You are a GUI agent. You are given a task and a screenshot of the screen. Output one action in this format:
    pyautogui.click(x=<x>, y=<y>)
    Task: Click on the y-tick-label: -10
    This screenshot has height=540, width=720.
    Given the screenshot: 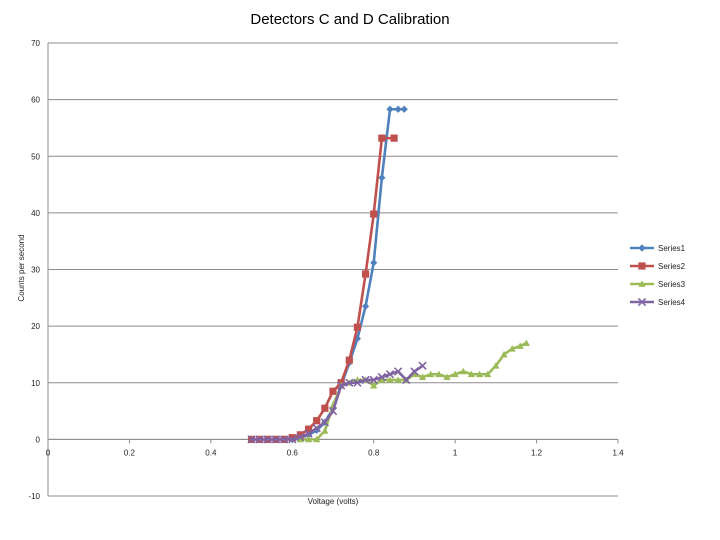 What is the action you would take?
    pyautogui.click(x=34, y=496)
    